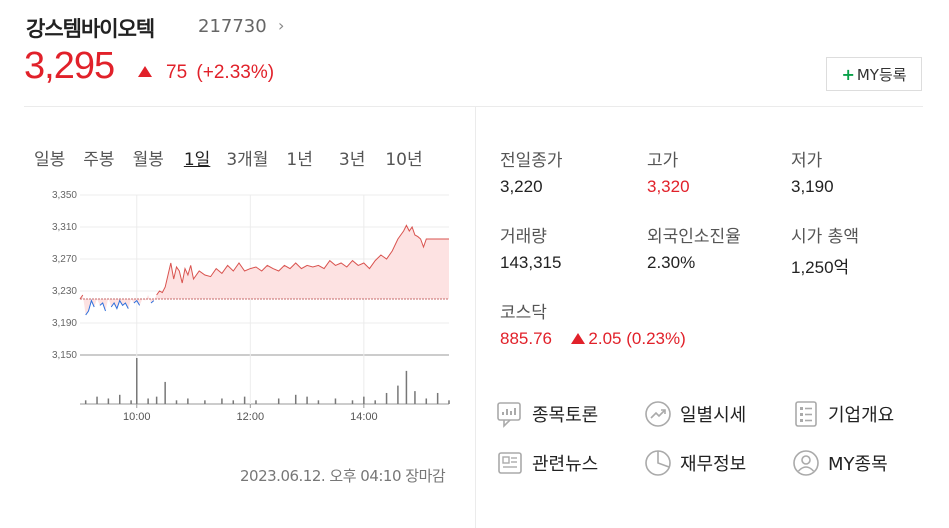  I want to click on stat-label: 거래량, so click(523, 237).